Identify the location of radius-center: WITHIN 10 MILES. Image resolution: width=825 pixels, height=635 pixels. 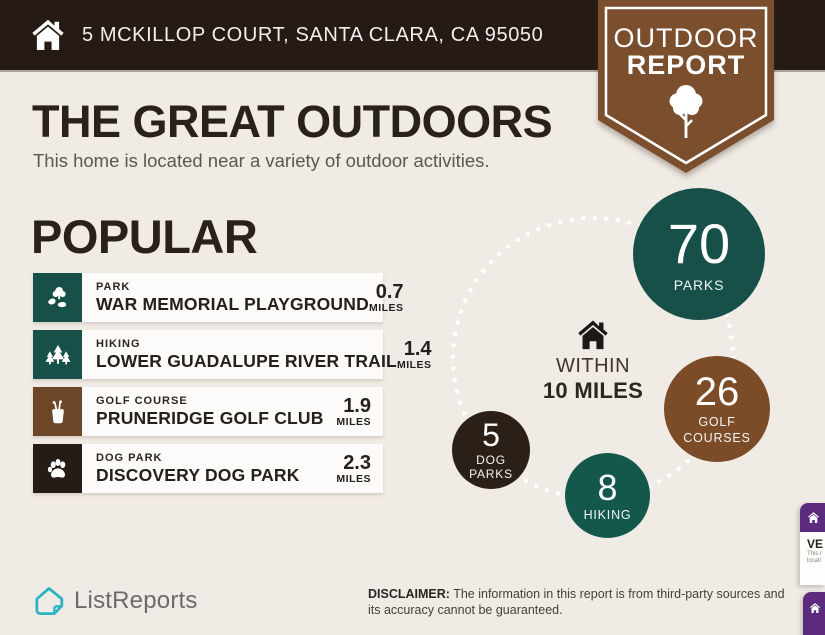
(593, 361).